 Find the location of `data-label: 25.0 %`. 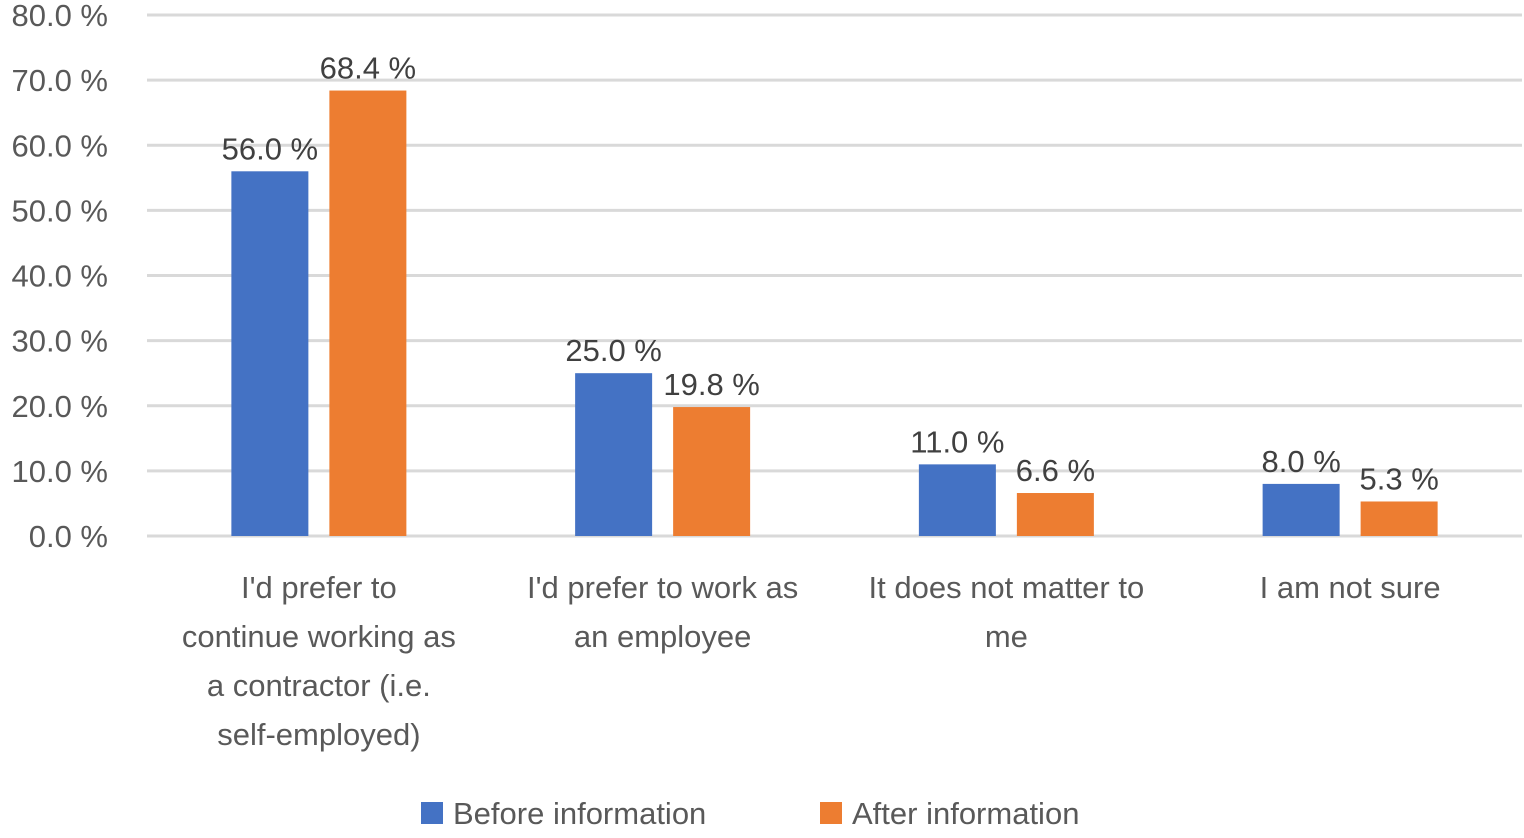

data-label: 25.0 % is located at coordinates (613, 350).